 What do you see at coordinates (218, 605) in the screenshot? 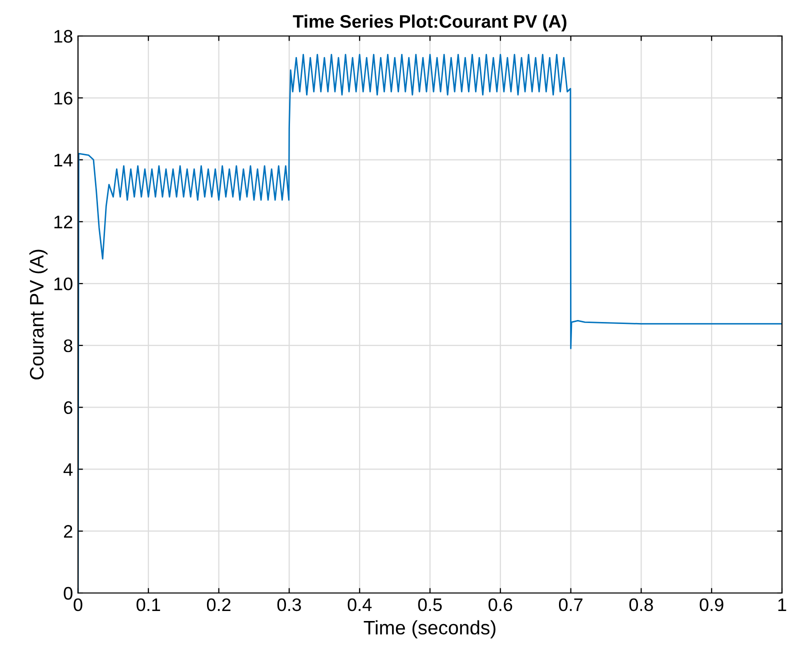
I see `x-tick-label: 0.2` at bounding box center [218, 605].